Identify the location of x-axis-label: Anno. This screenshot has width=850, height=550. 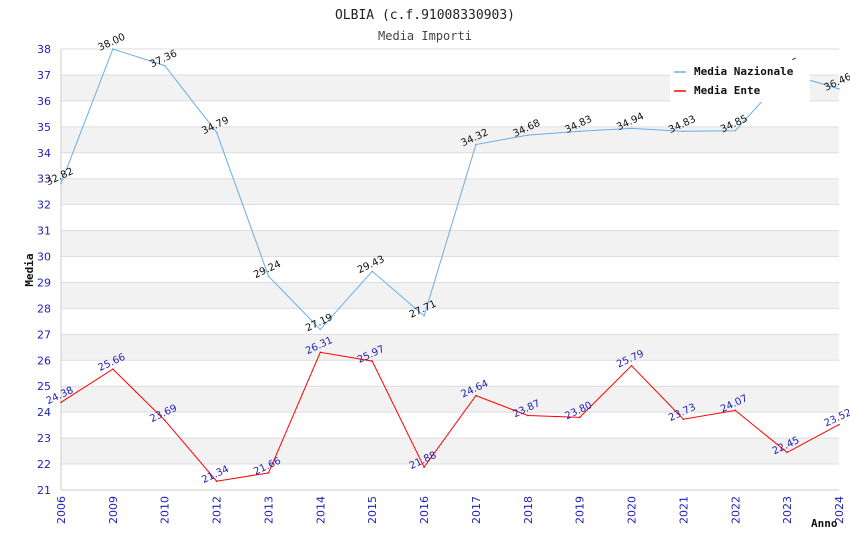
(824, 523).